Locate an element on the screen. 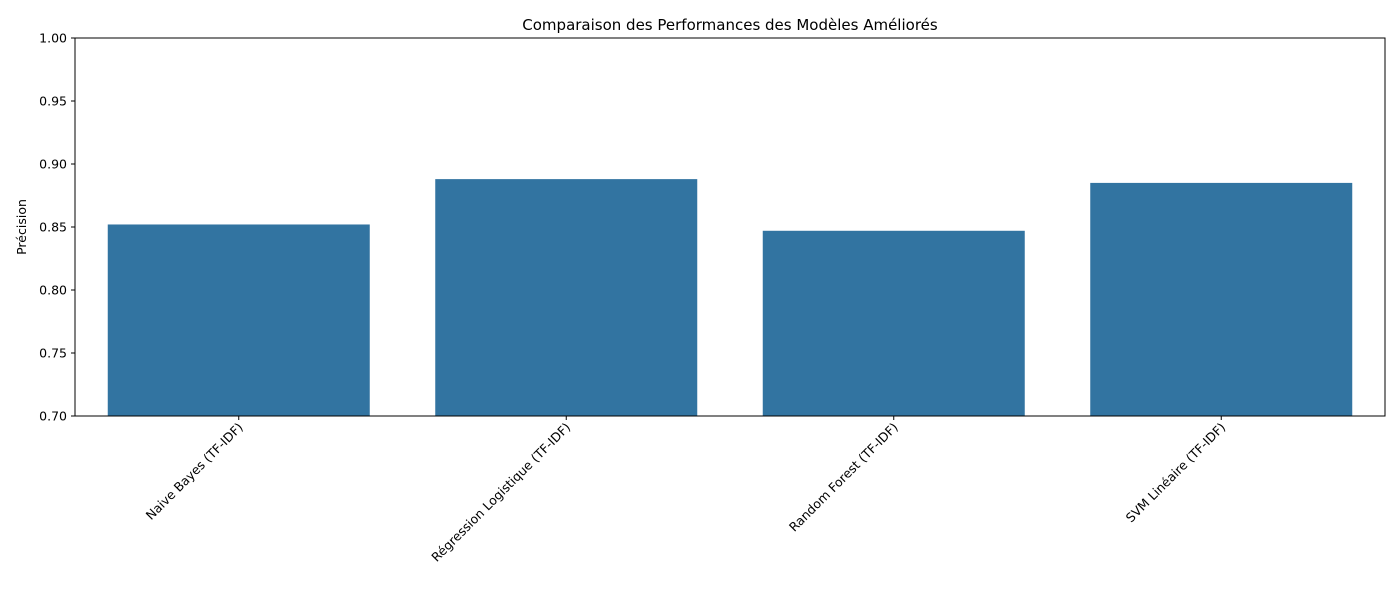  y-tick-label: 0.90 is located at coordinates (53, 164).